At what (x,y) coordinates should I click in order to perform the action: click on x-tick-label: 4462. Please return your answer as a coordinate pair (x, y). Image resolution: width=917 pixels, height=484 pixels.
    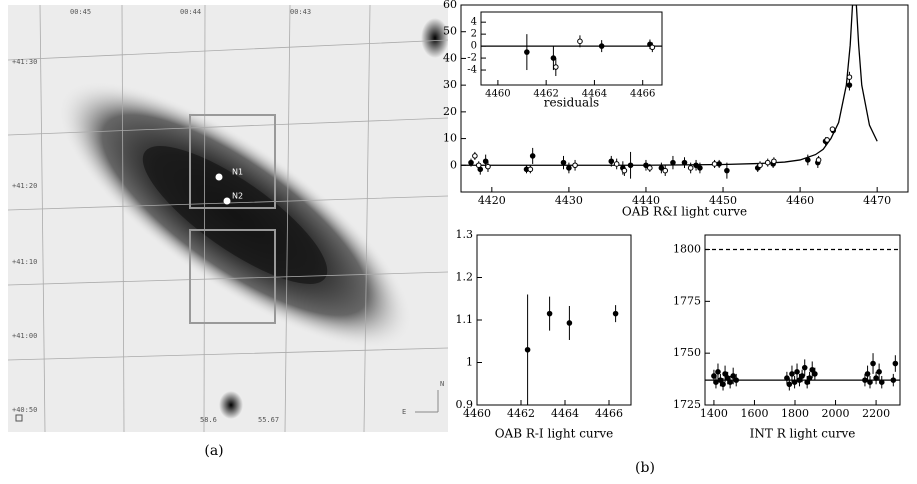
    Looking at the image, I should click on (545, 94).